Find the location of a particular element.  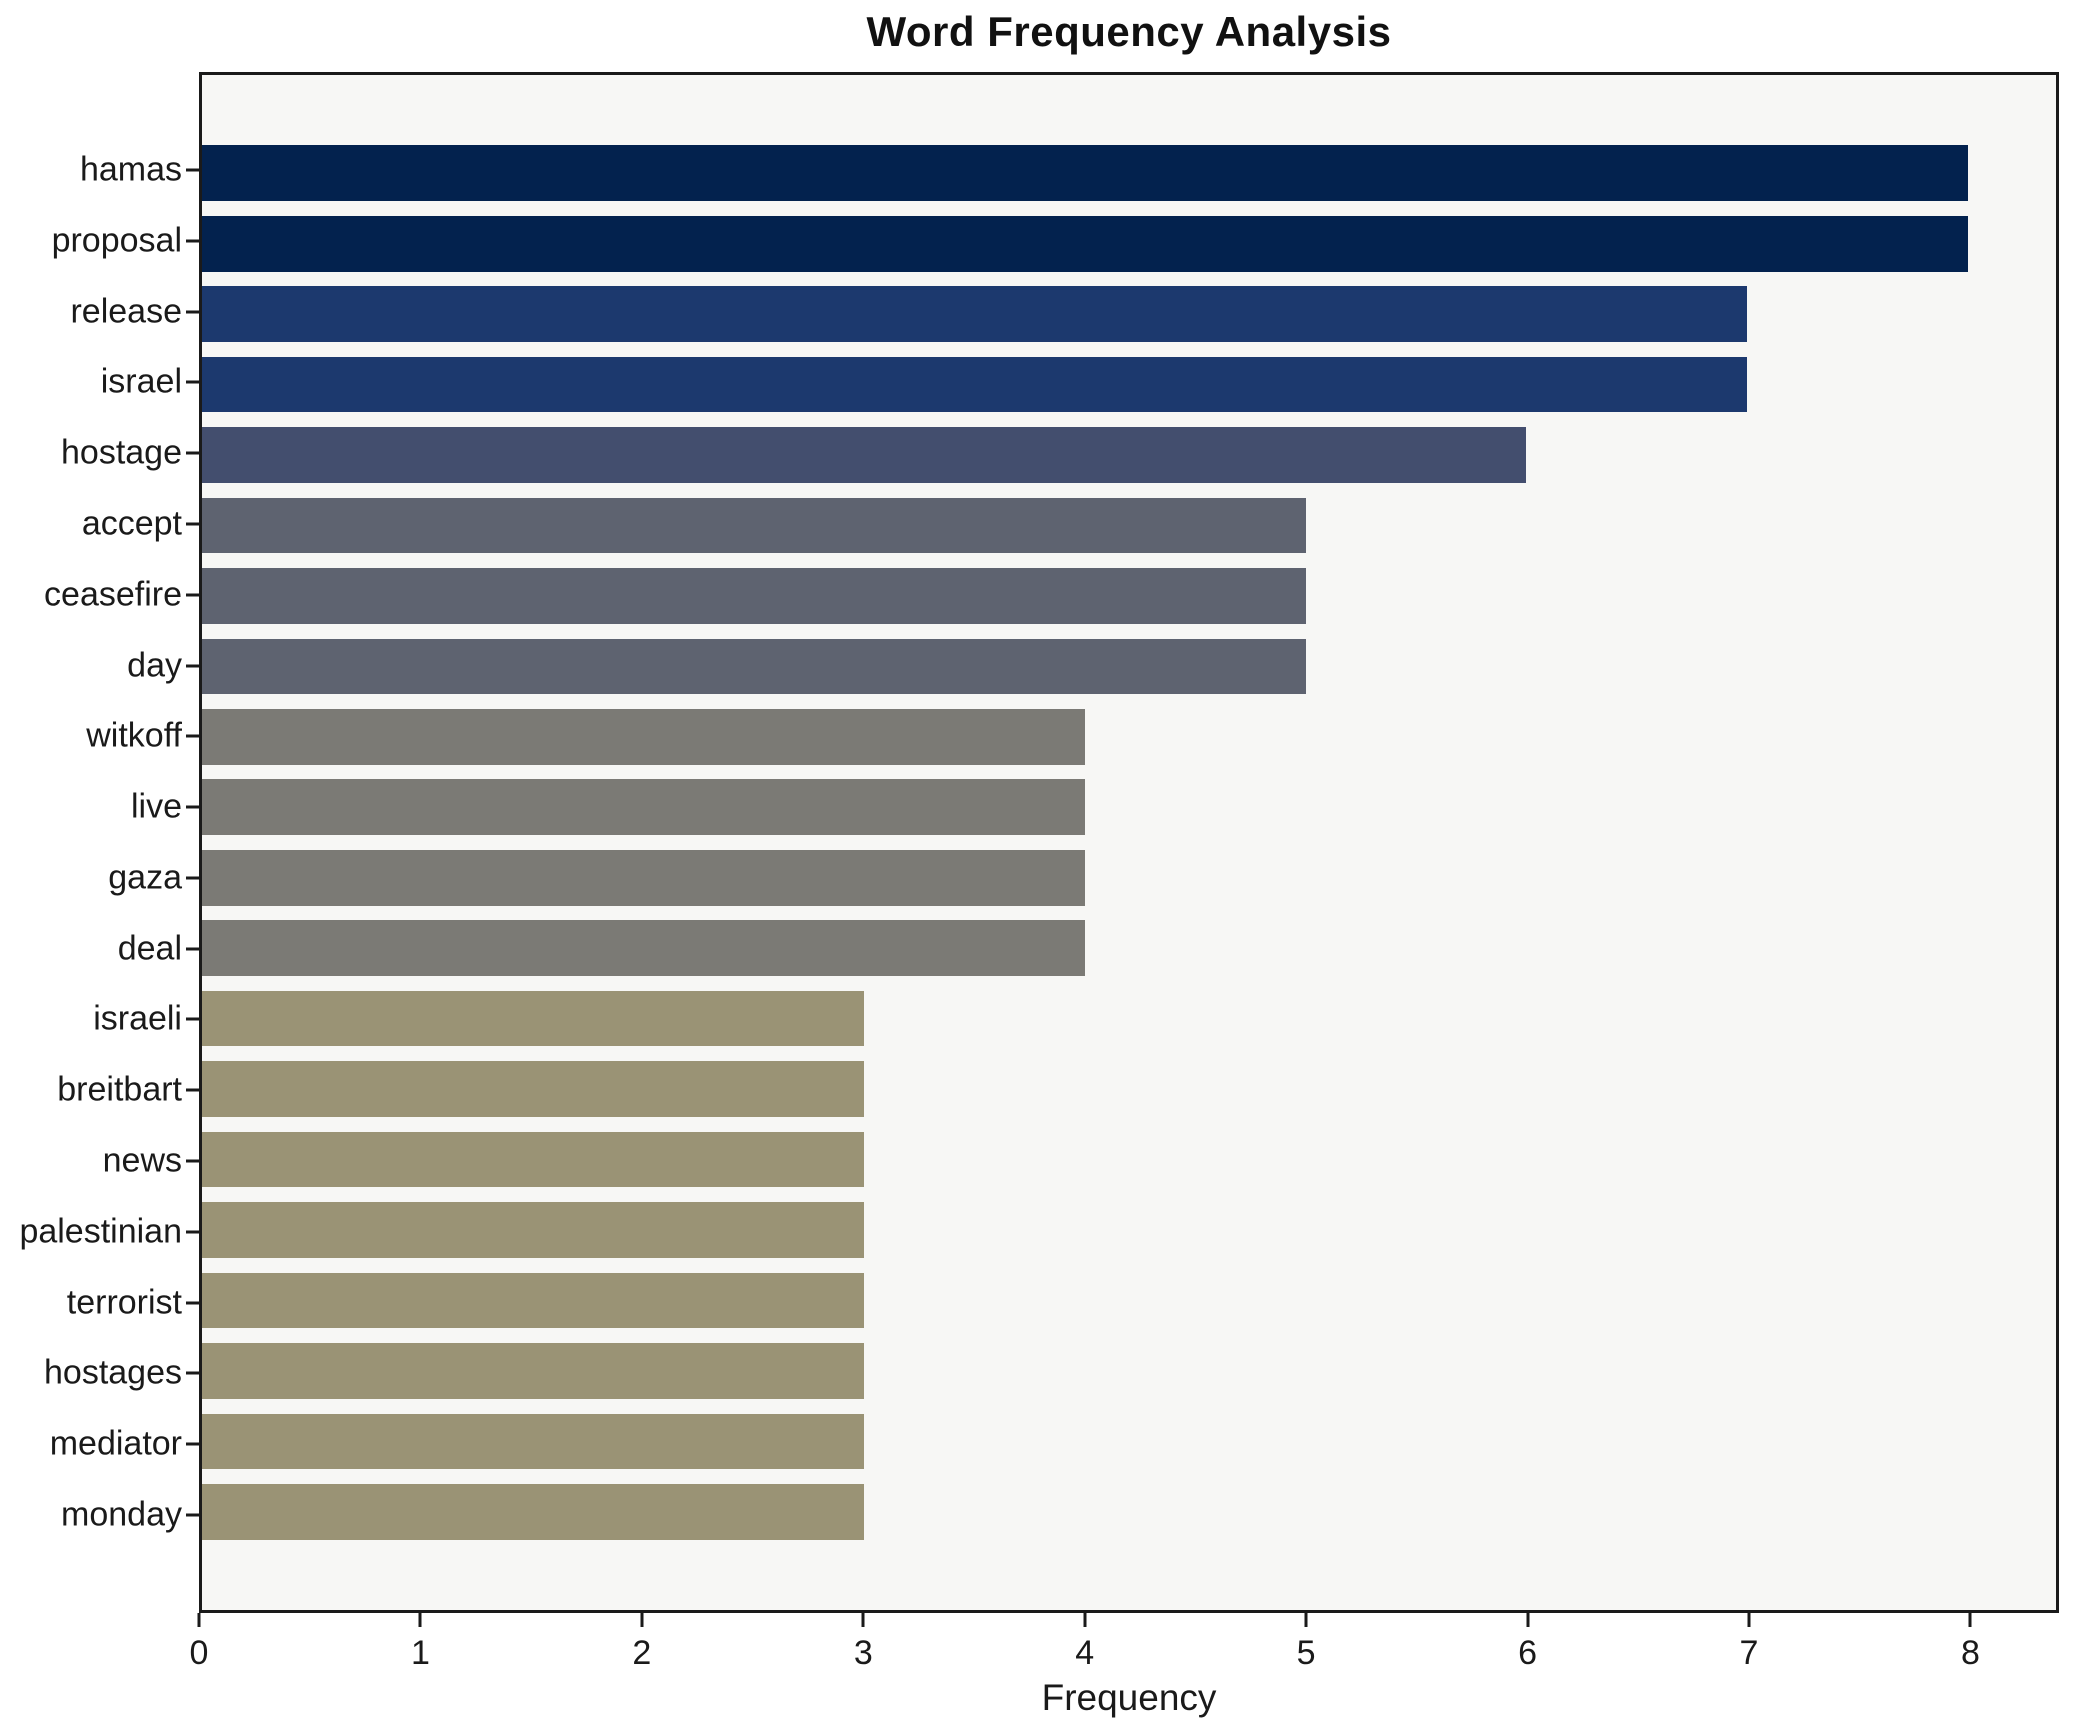

x-tick-label-0: 0 is located at coordinates (199, 1653).